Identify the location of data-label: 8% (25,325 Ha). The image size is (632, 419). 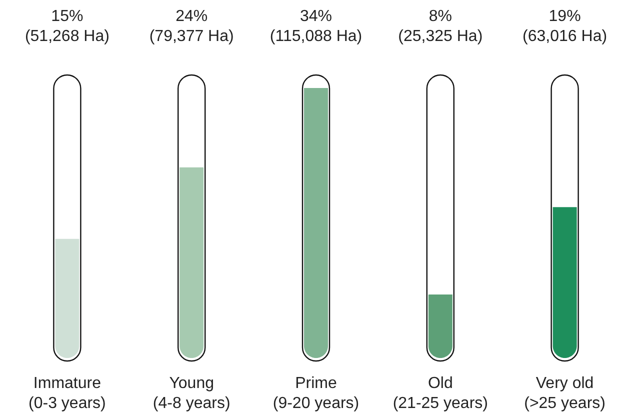
(440, 26).